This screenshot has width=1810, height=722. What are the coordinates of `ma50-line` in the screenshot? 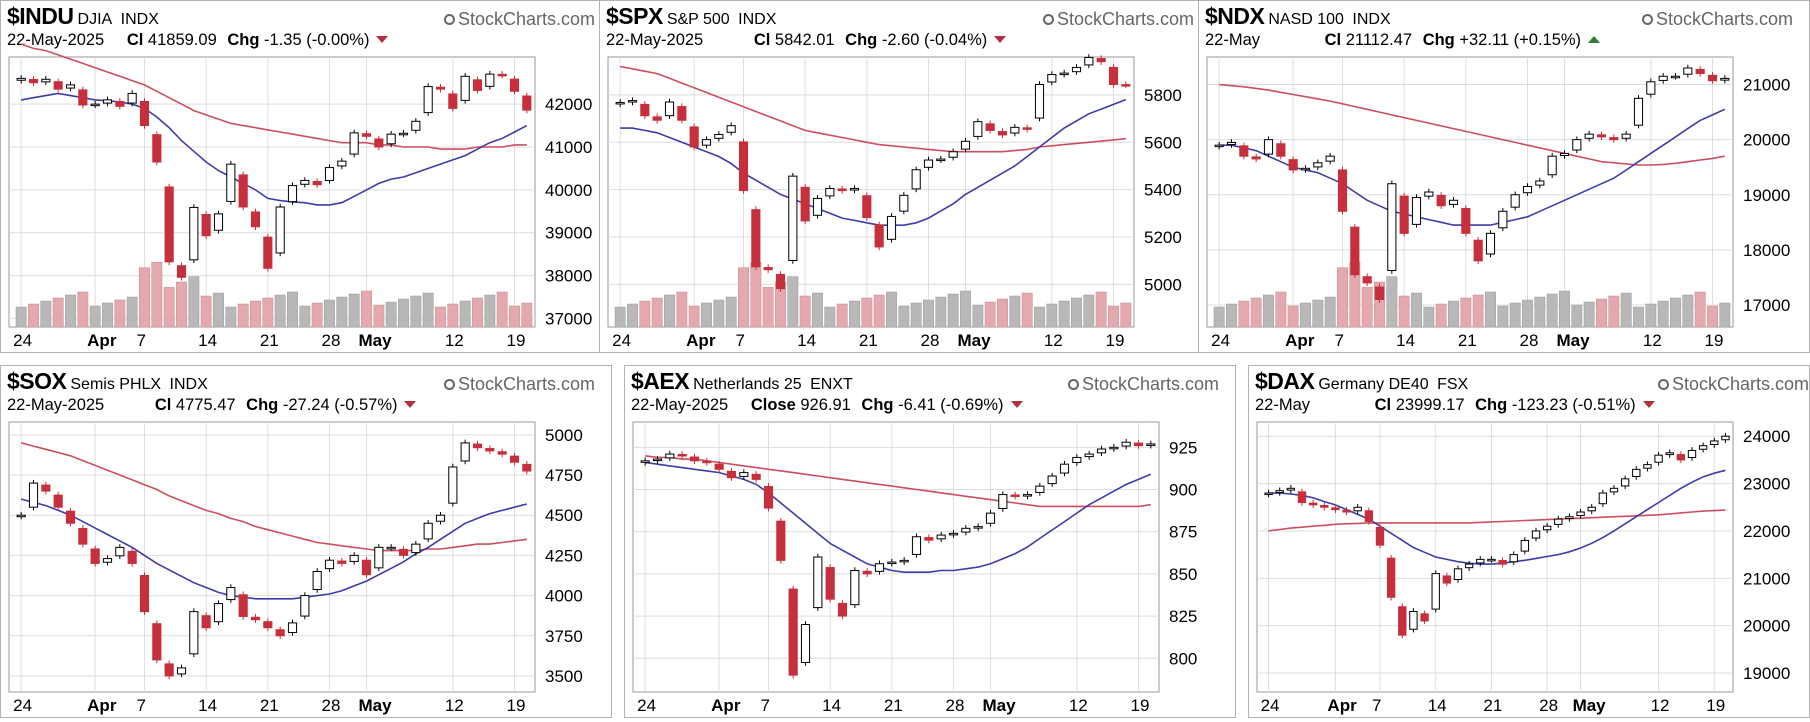 It's located at (1472, 124).